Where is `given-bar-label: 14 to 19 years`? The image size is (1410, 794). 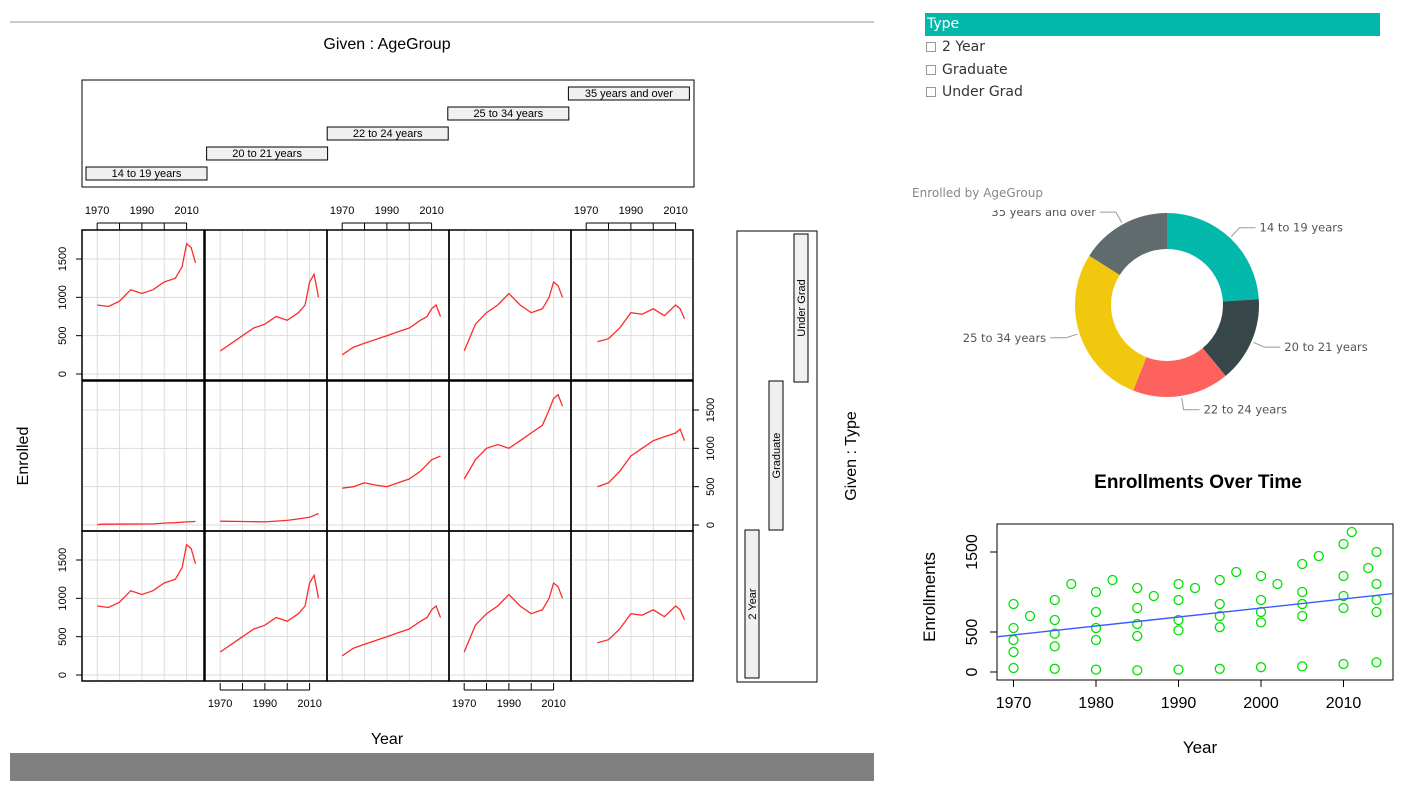
given-bar-label: 14 to 19 years is located at coordinates (147, 174).